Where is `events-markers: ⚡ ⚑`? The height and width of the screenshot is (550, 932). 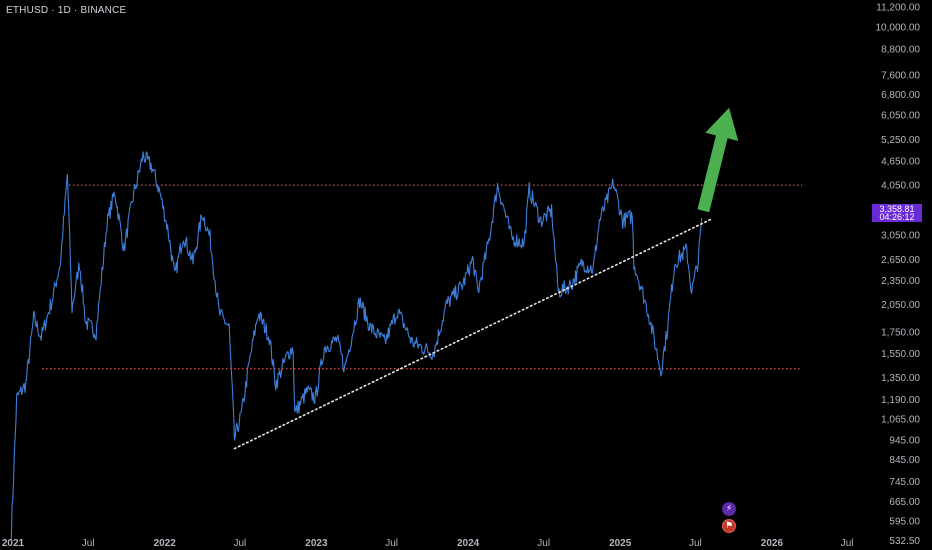 events-markers: ⚡ ⚑ is located at coordinates (728, 519).